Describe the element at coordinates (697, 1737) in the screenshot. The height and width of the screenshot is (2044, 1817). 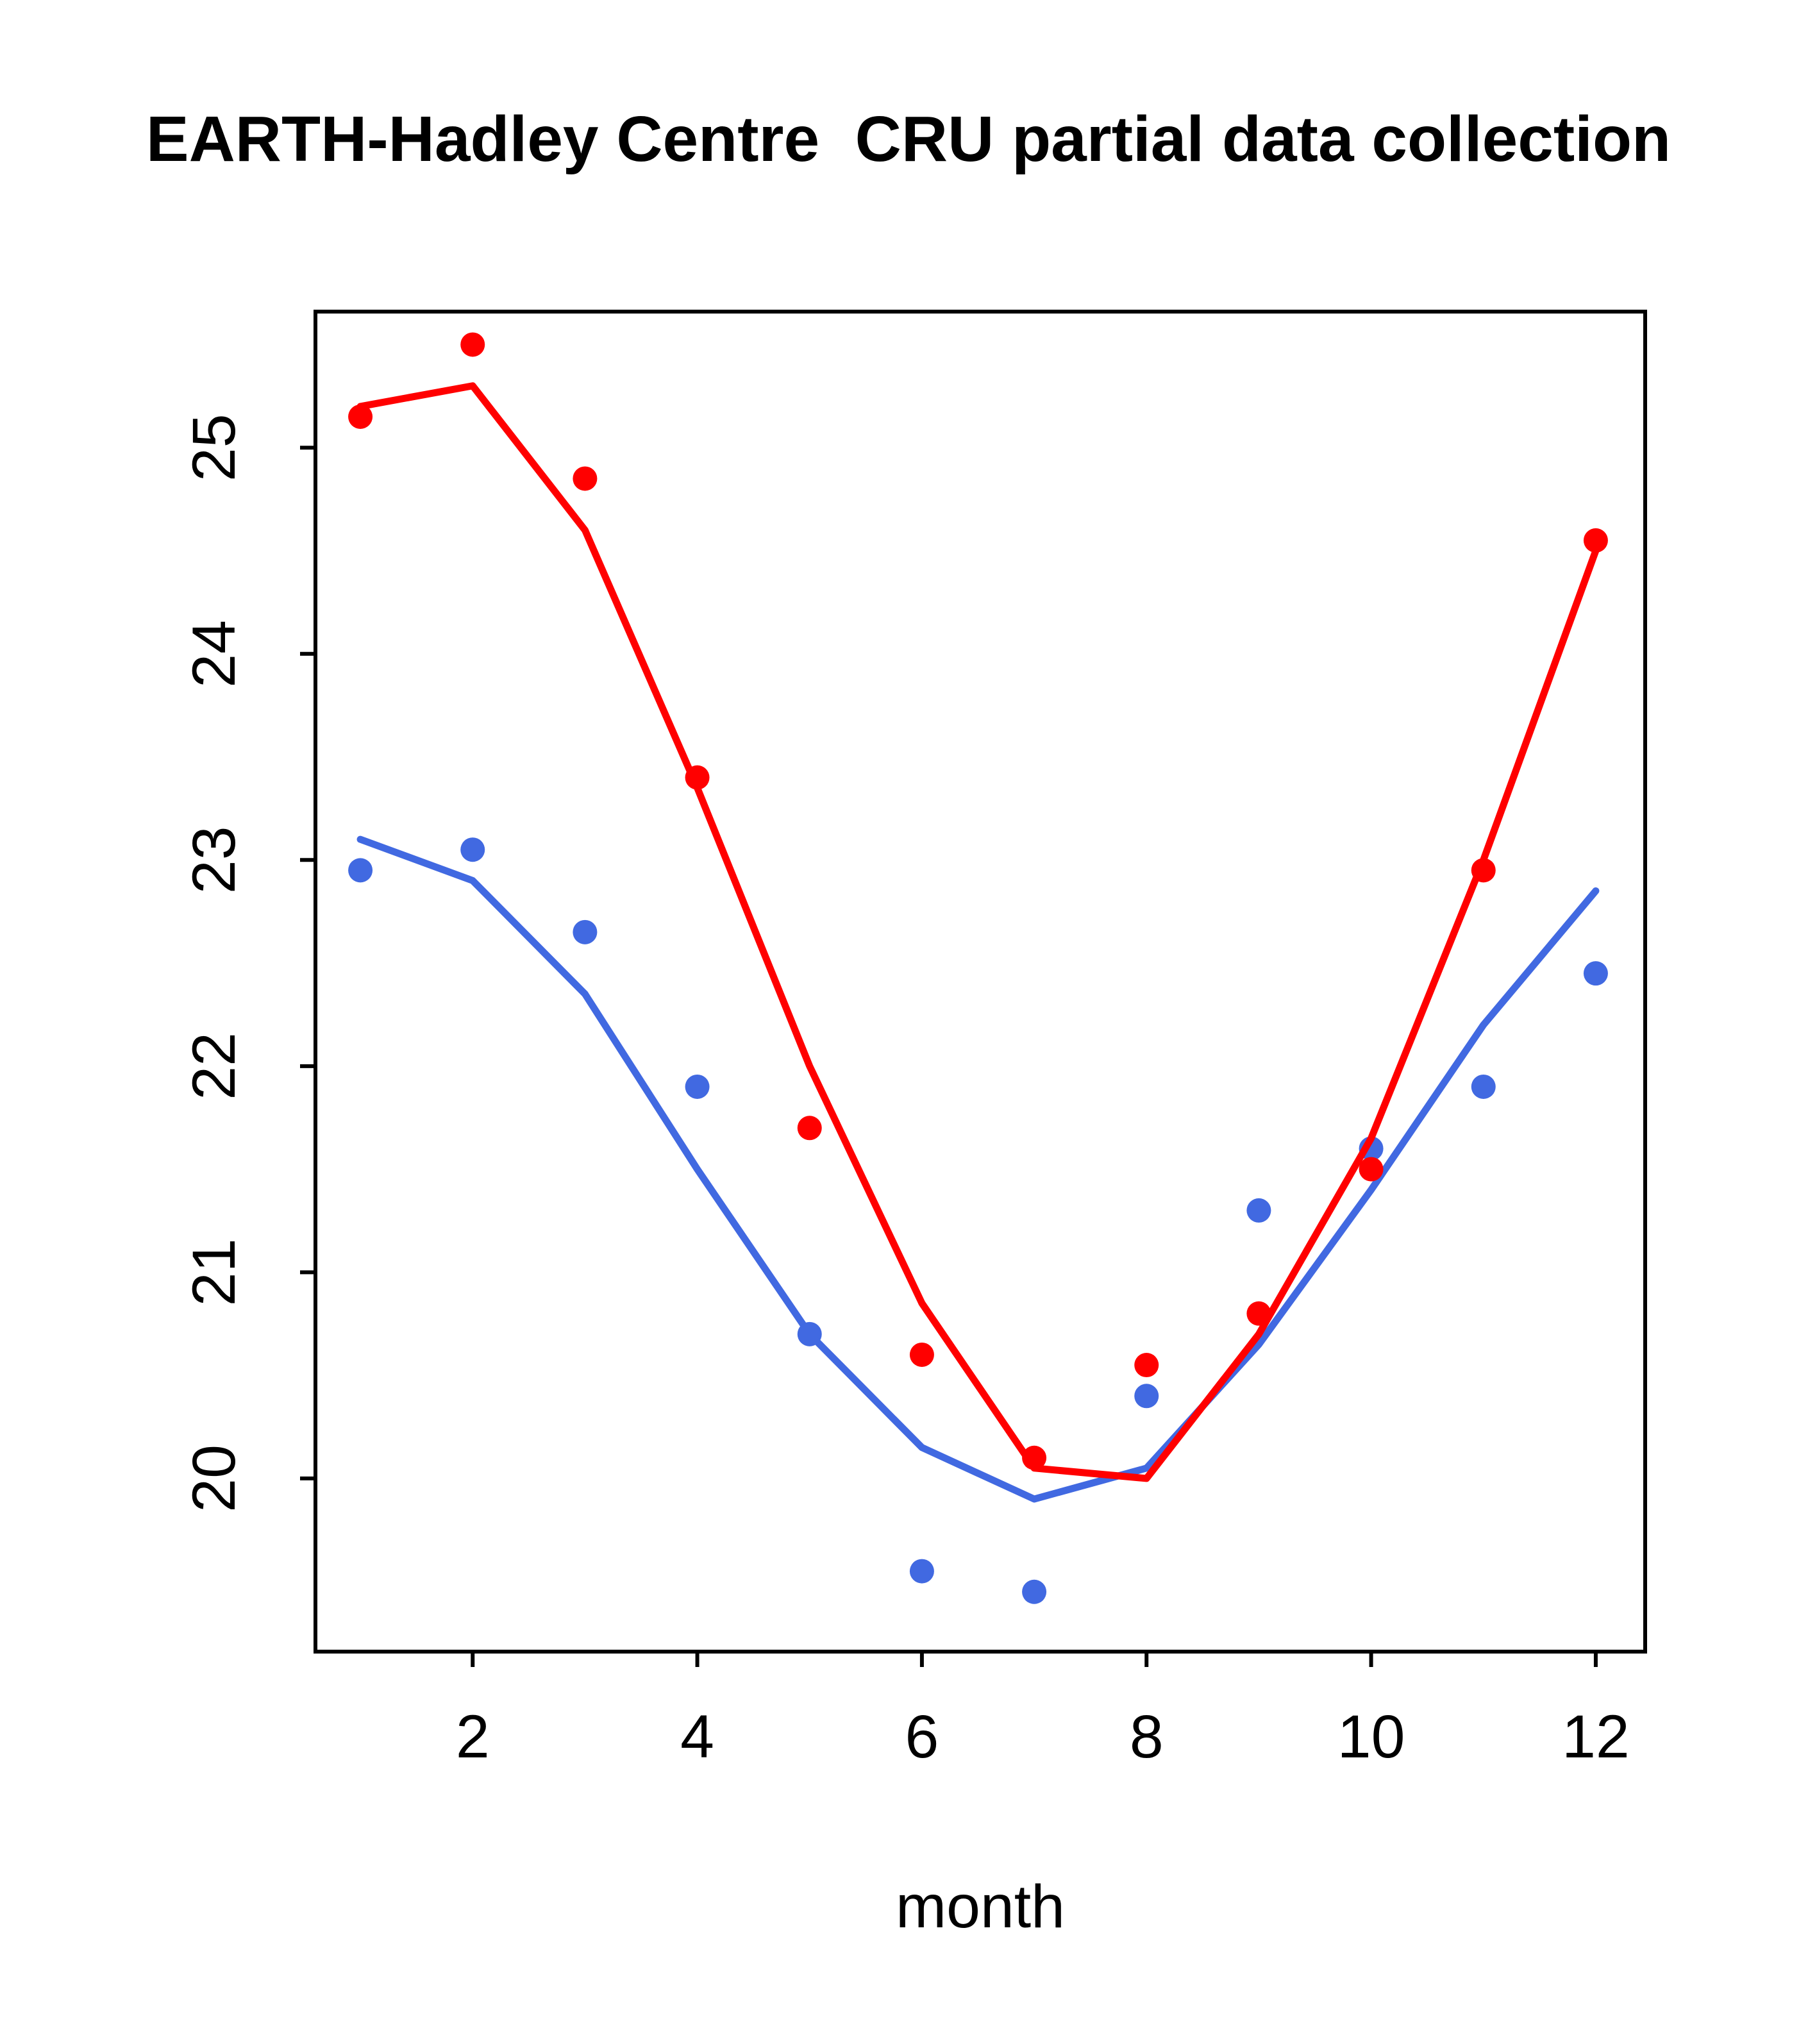
I see `x-tick-label: 4` at that location.